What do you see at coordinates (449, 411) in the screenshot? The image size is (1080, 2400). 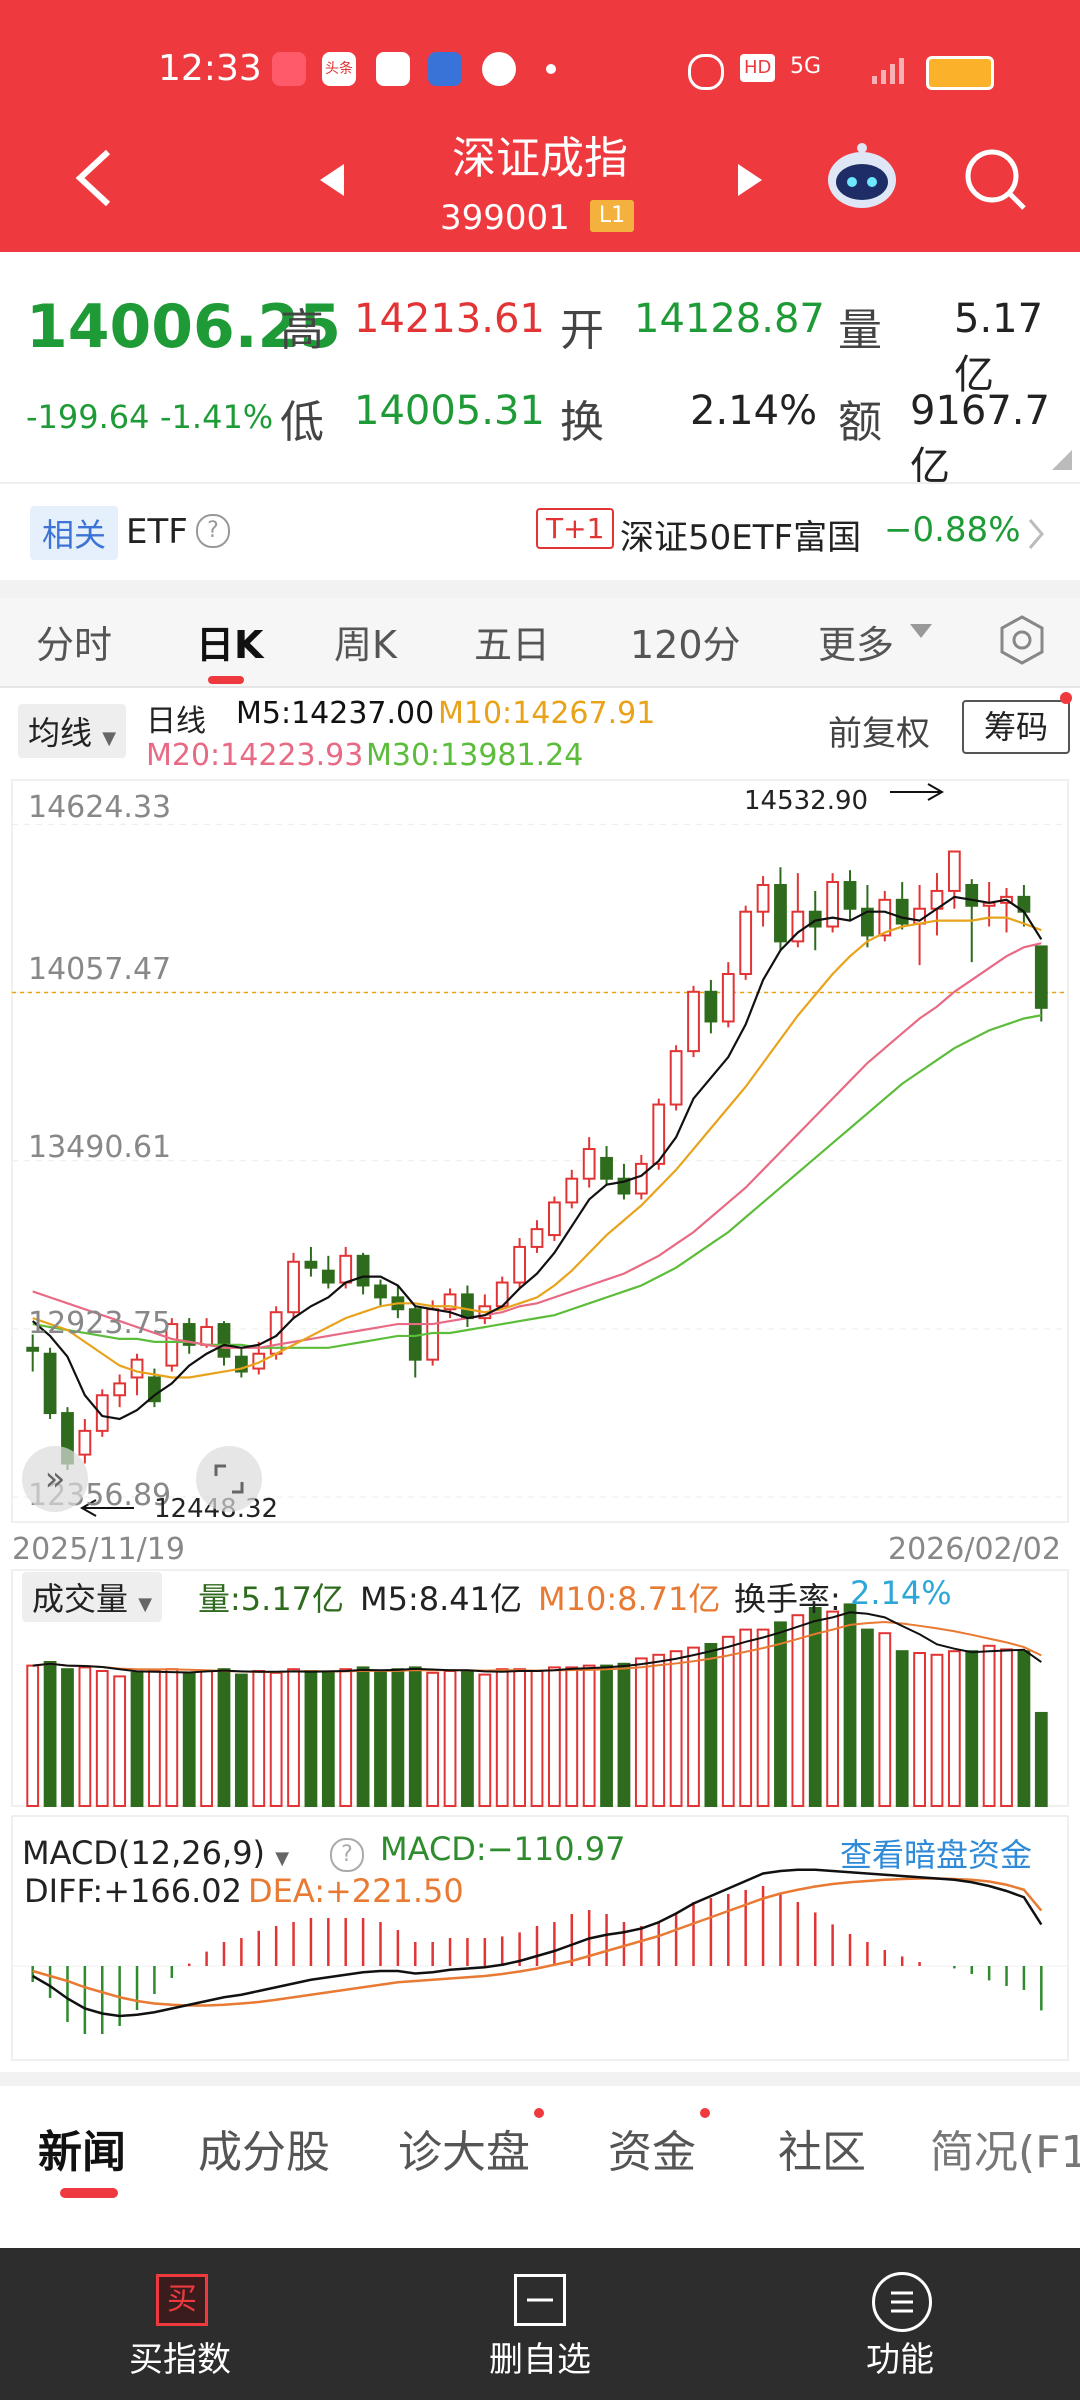 I see `low-value: 14005.31` at bounding box center [449, 411].